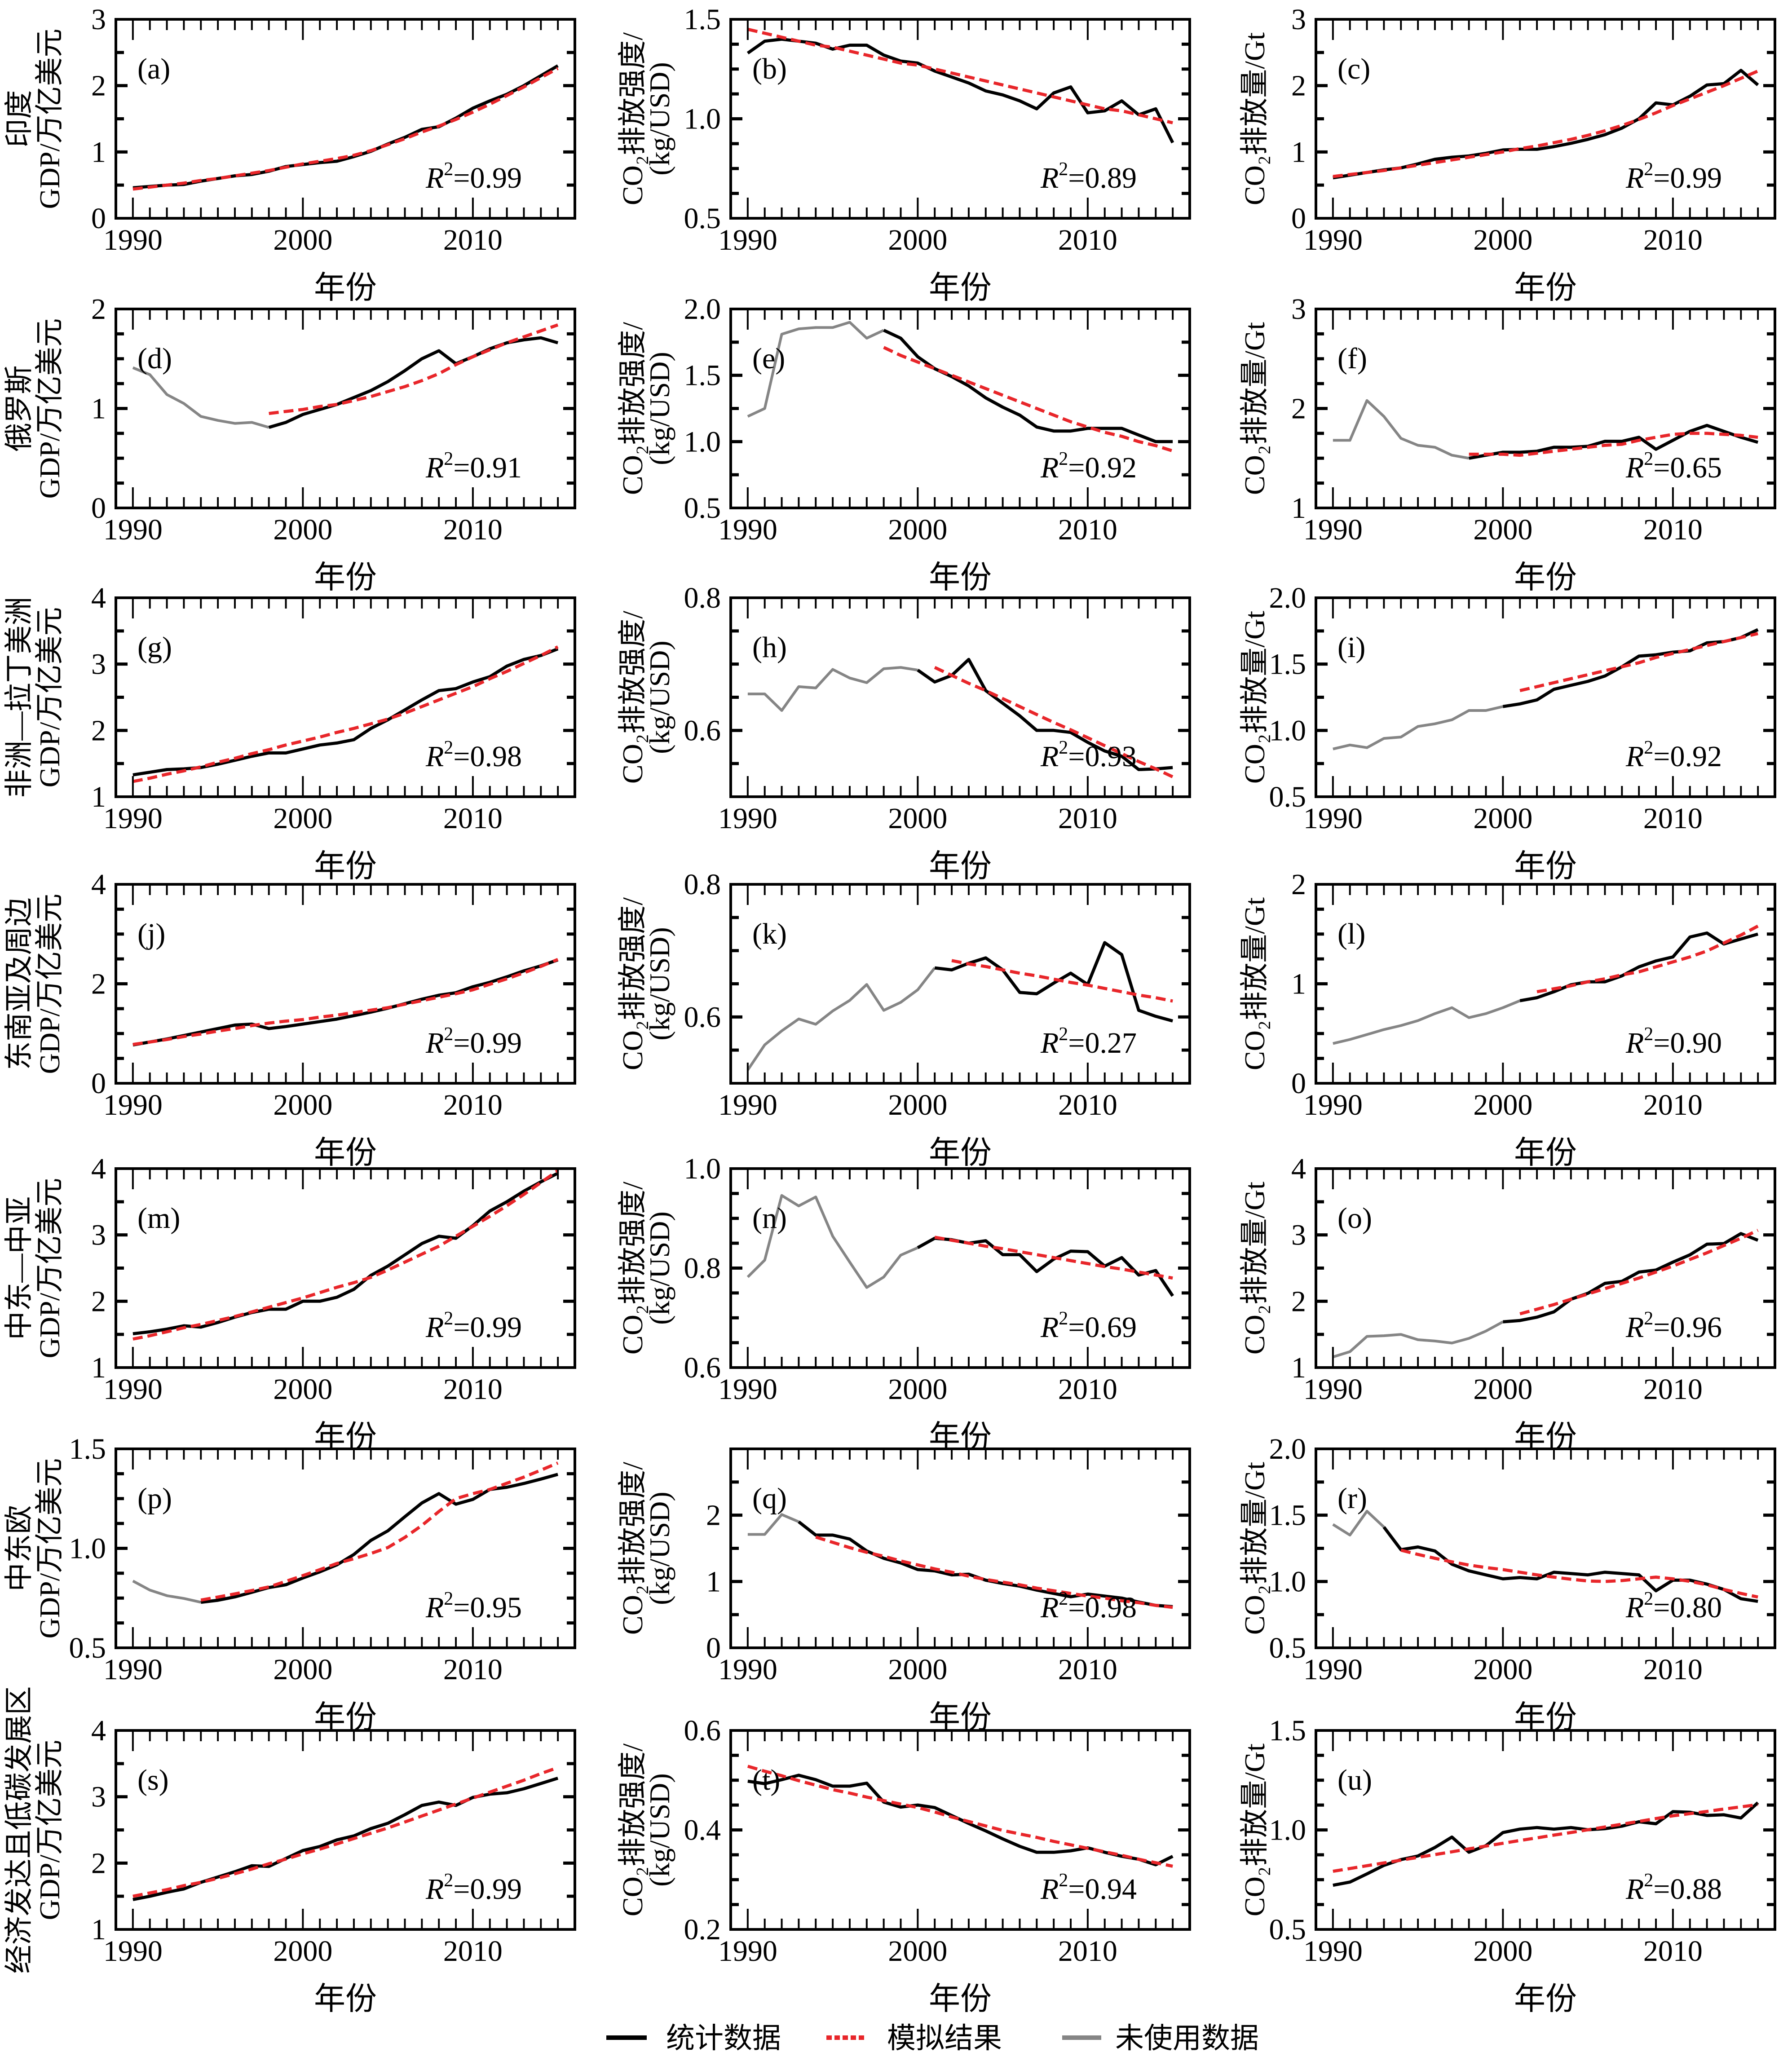  Describe the element at coordinates (1111, 467) in the screenshot. I see `r-squared-value: 0.92` at that location.